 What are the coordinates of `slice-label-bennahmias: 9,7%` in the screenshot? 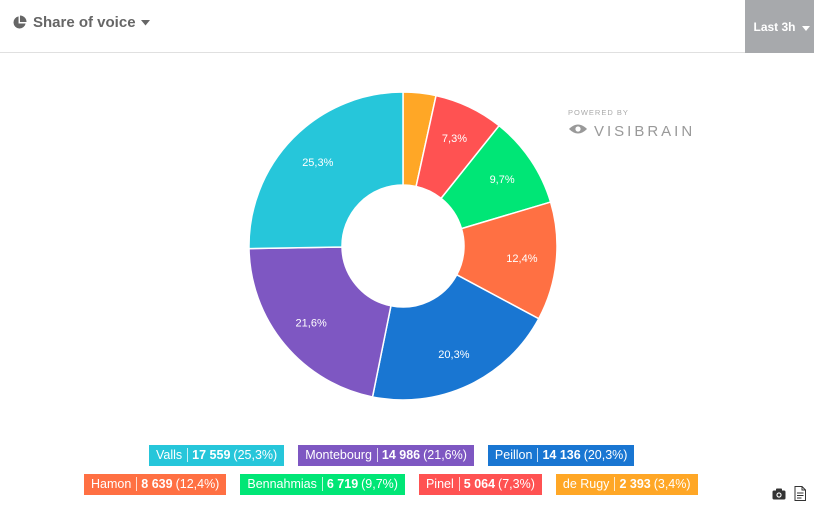 It's located at (502, 180).